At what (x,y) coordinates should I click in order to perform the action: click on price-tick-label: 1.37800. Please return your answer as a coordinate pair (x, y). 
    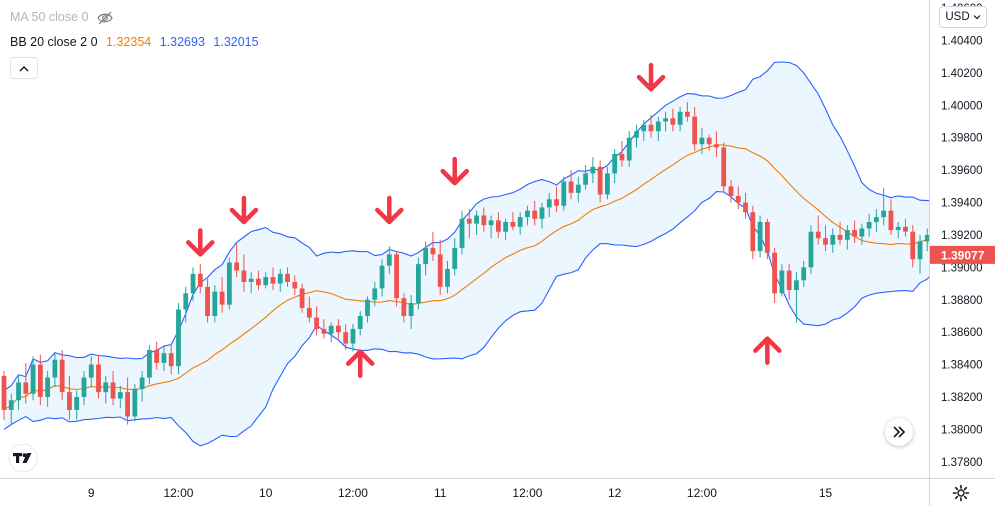
    Looking at the image, I should click on (962, 463).